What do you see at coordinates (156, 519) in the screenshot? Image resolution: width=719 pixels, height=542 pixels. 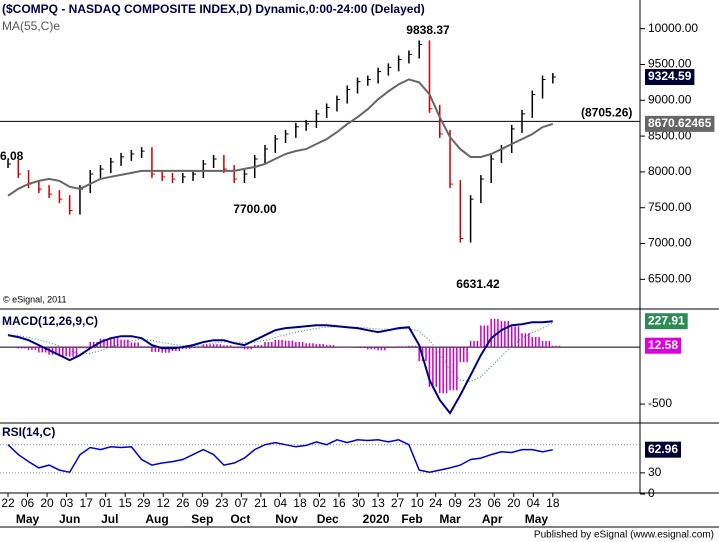 I see `month-label: Aug` at bounding box center [156, 519].